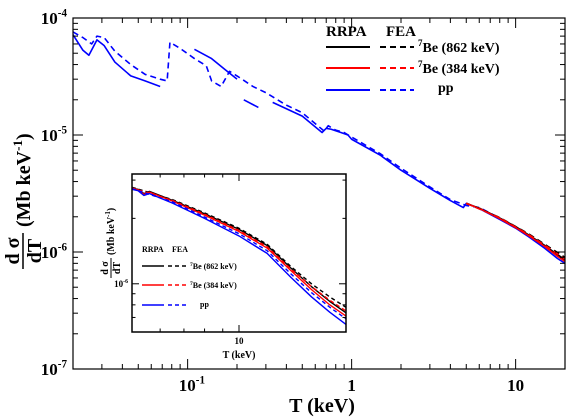  I want to click on inset-x-tick-label-0: 10, so click(240, 341).